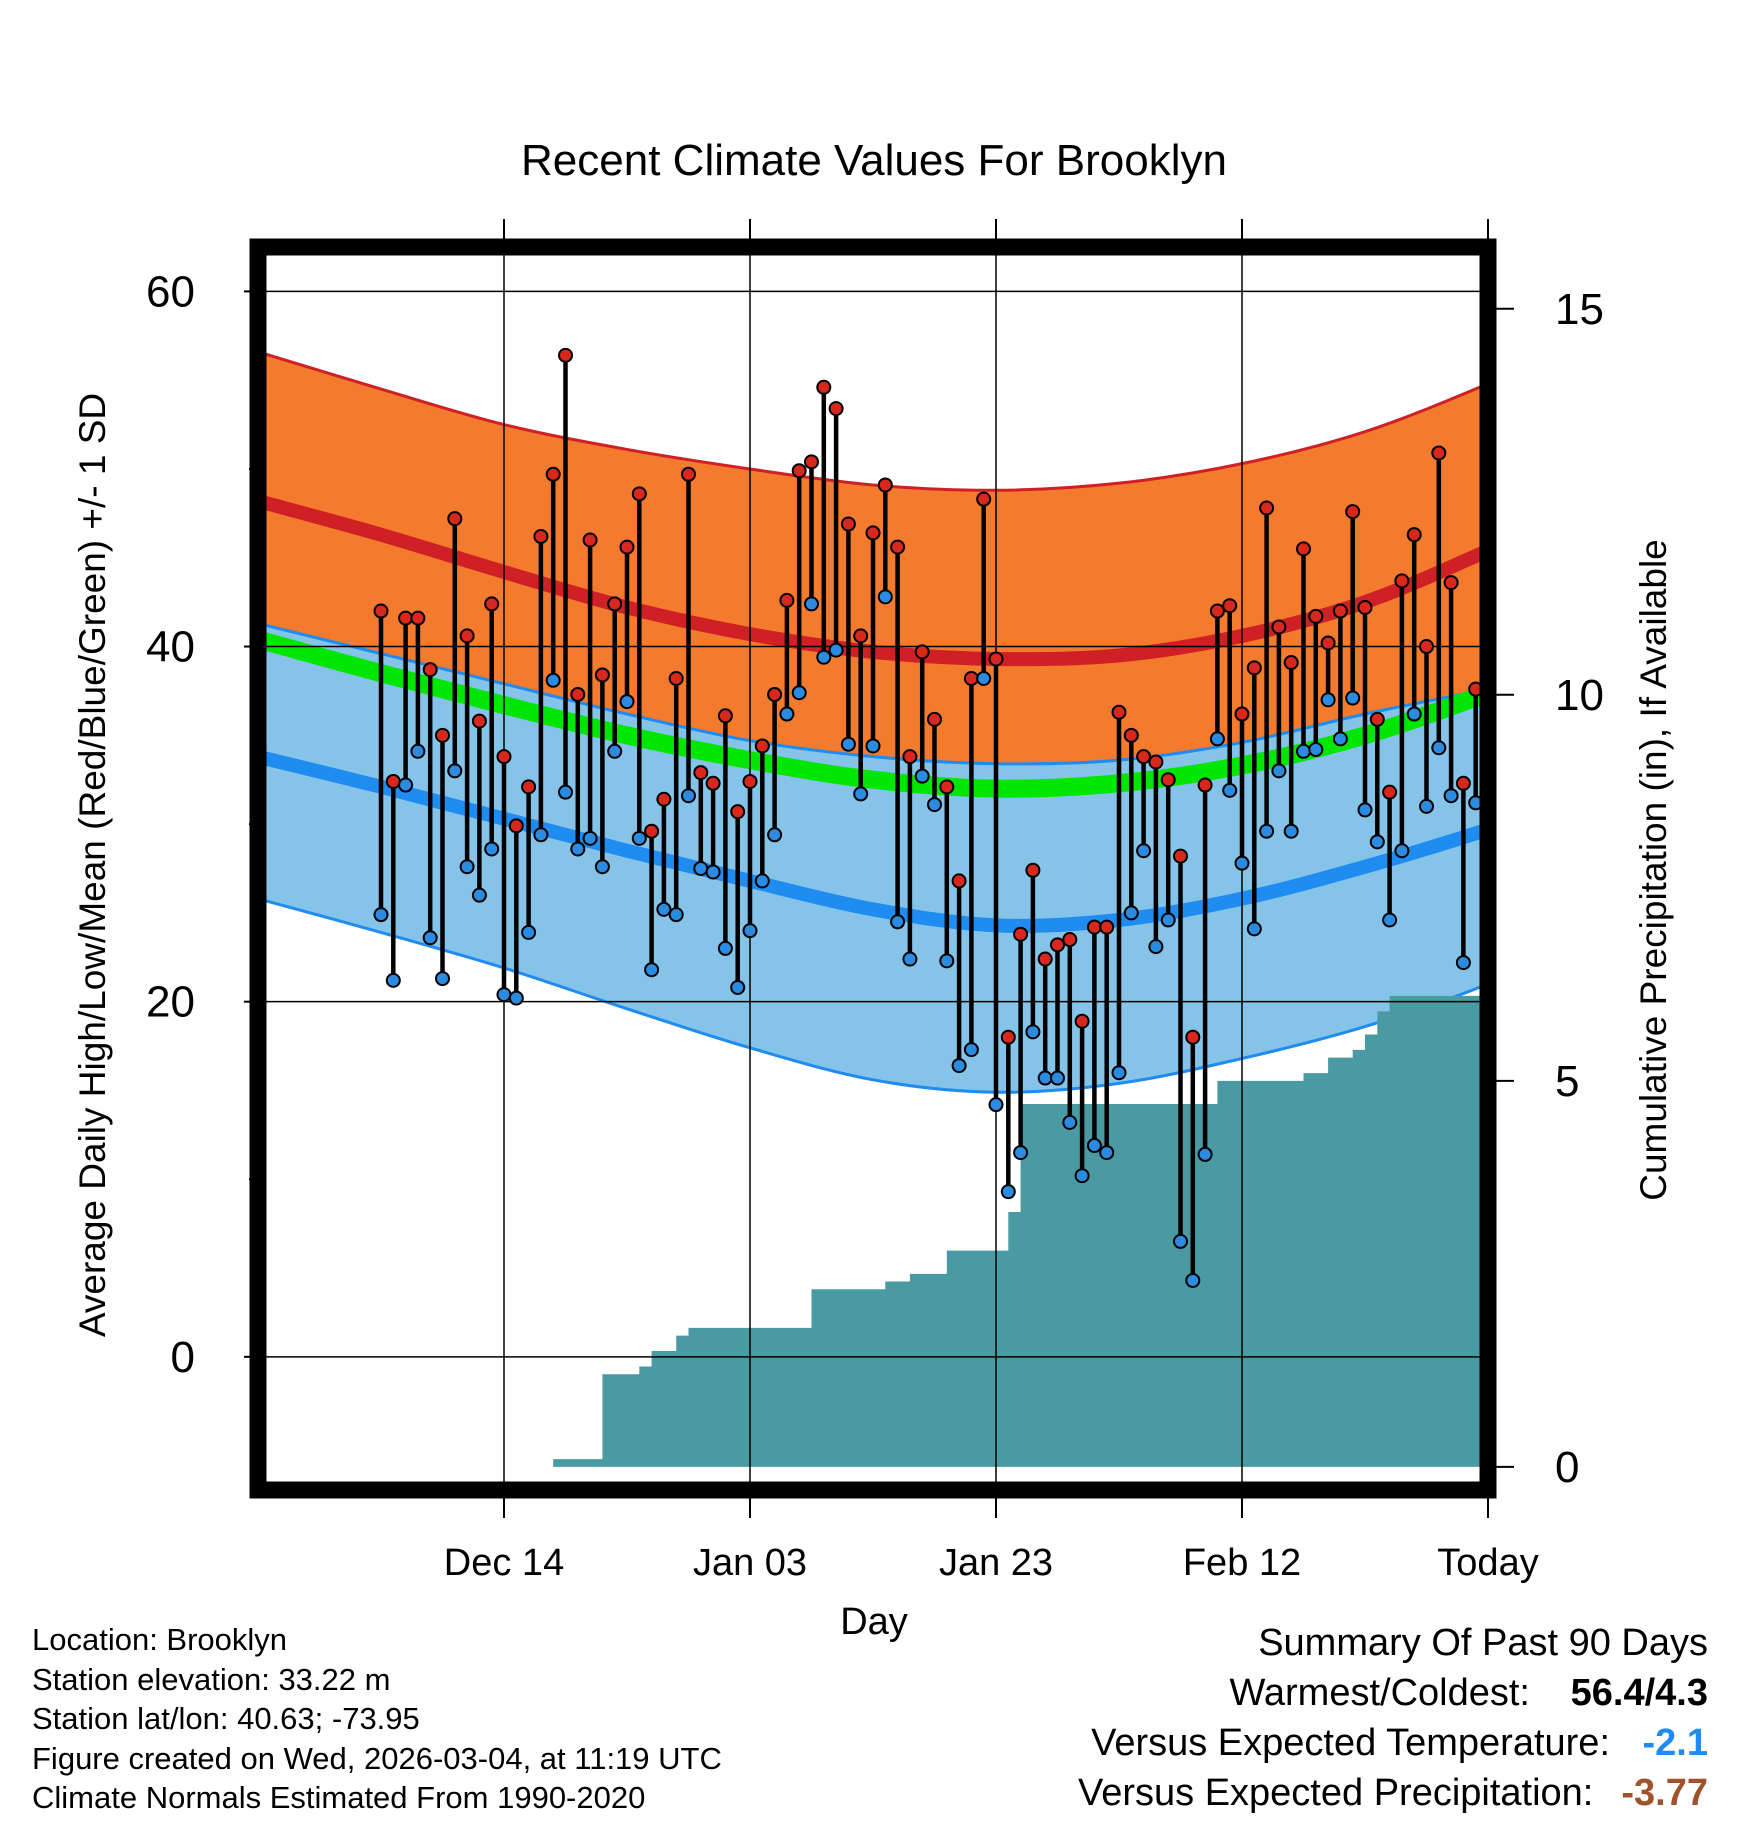  What do you see at coordinates (170, 647) in the screenshot?
I see `y-tick-label: 40` at bounding box center [170, 647].